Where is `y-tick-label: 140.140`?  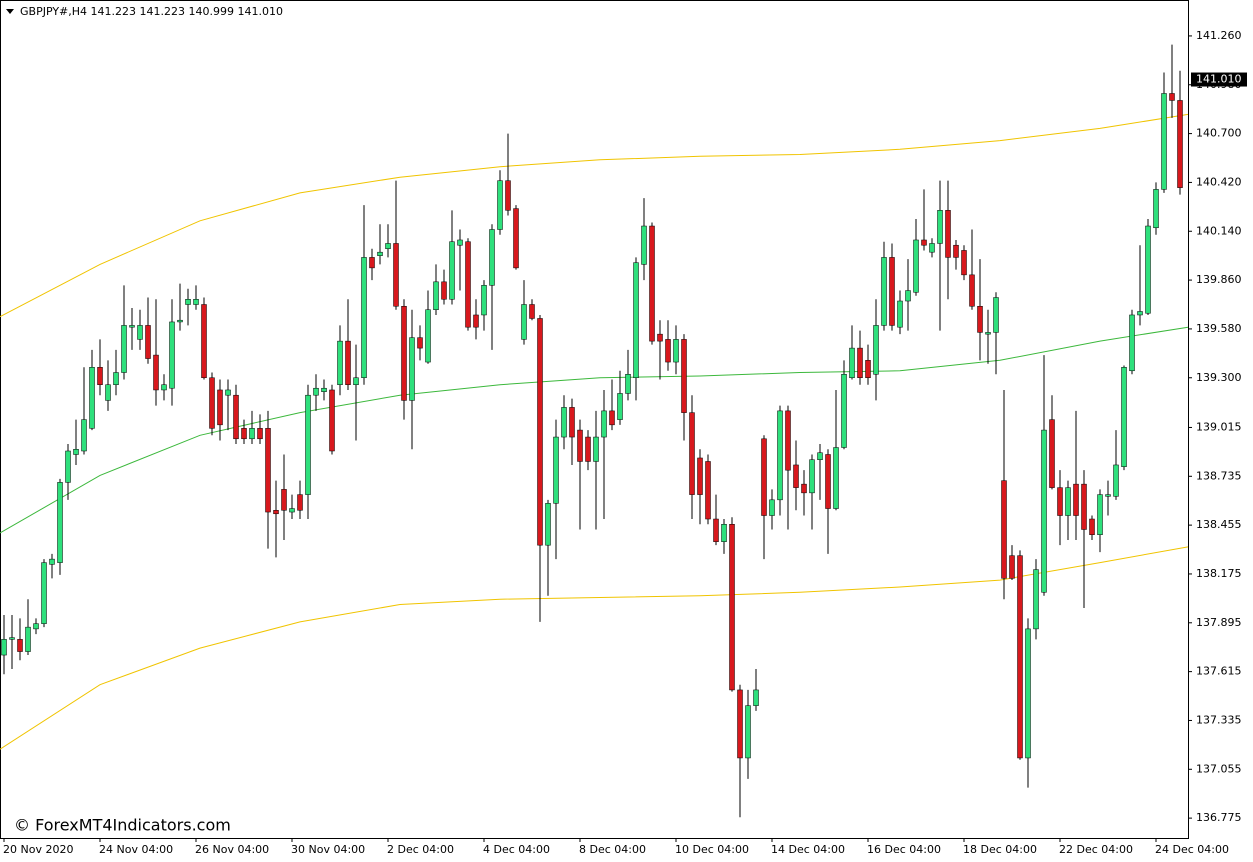 y-tick-label: 140.140 is located at coordinates (1219, 230).